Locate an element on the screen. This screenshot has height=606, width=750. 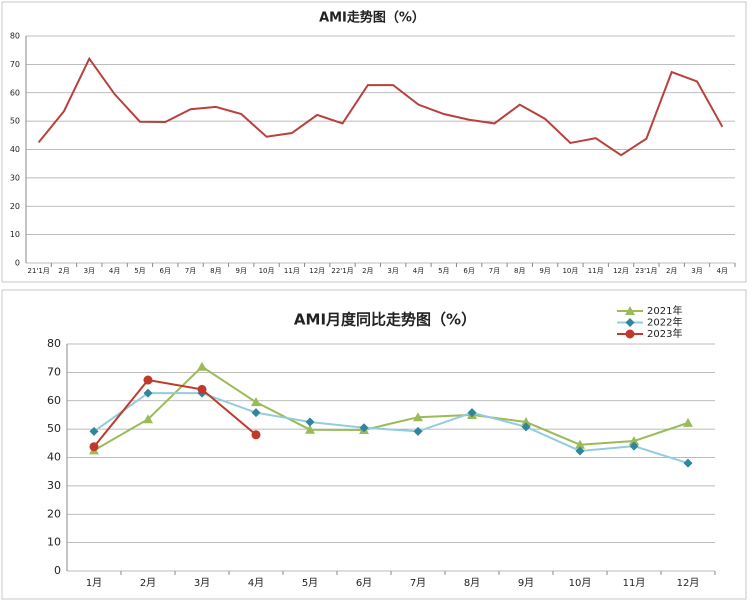
legend-label: 2023年 is located at coordinates (664, 333).